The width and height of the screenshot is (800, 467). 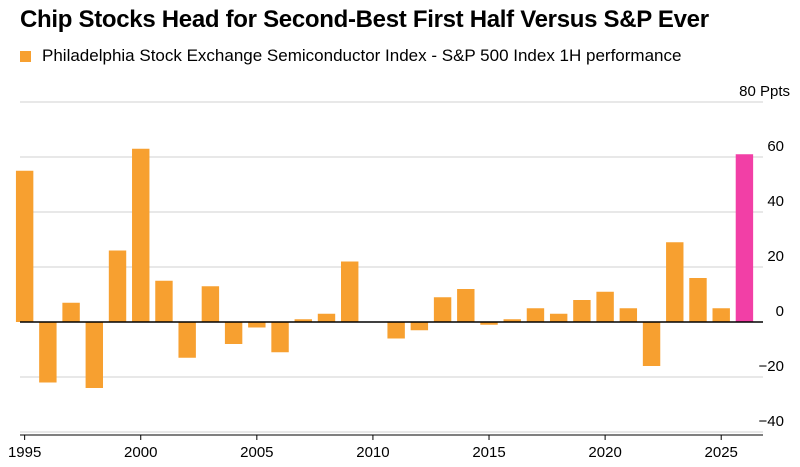 What do you see at coordinates (771, 421) in the screenshot?
I see `y-tick-label: −40` at bounding box center [771, 421].